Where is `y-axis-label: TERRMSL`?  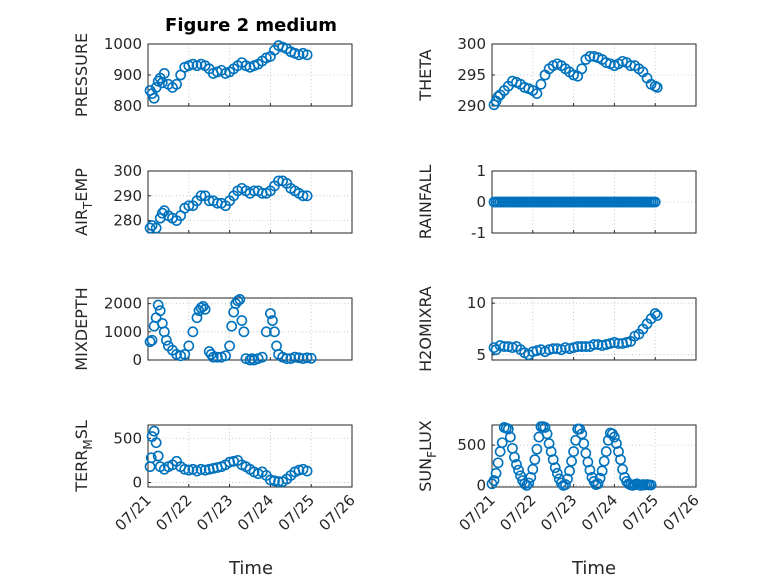
y-axis-label: TERRMSL is located at coordinates (83, 456).